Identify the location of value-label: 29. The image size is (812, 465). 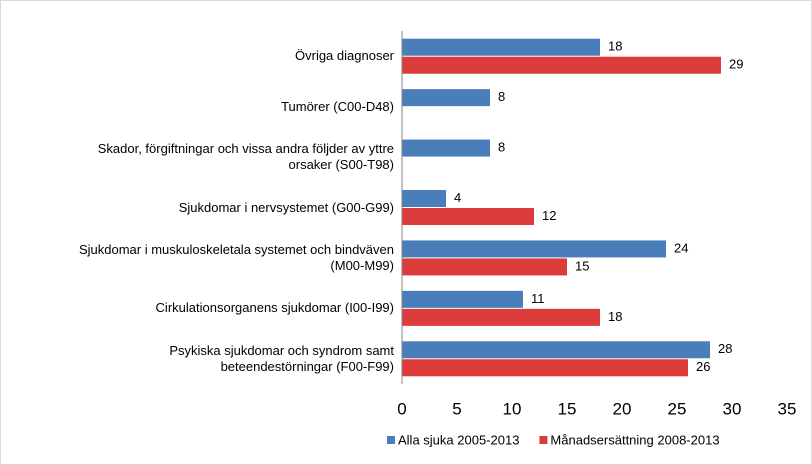
(736, 64).